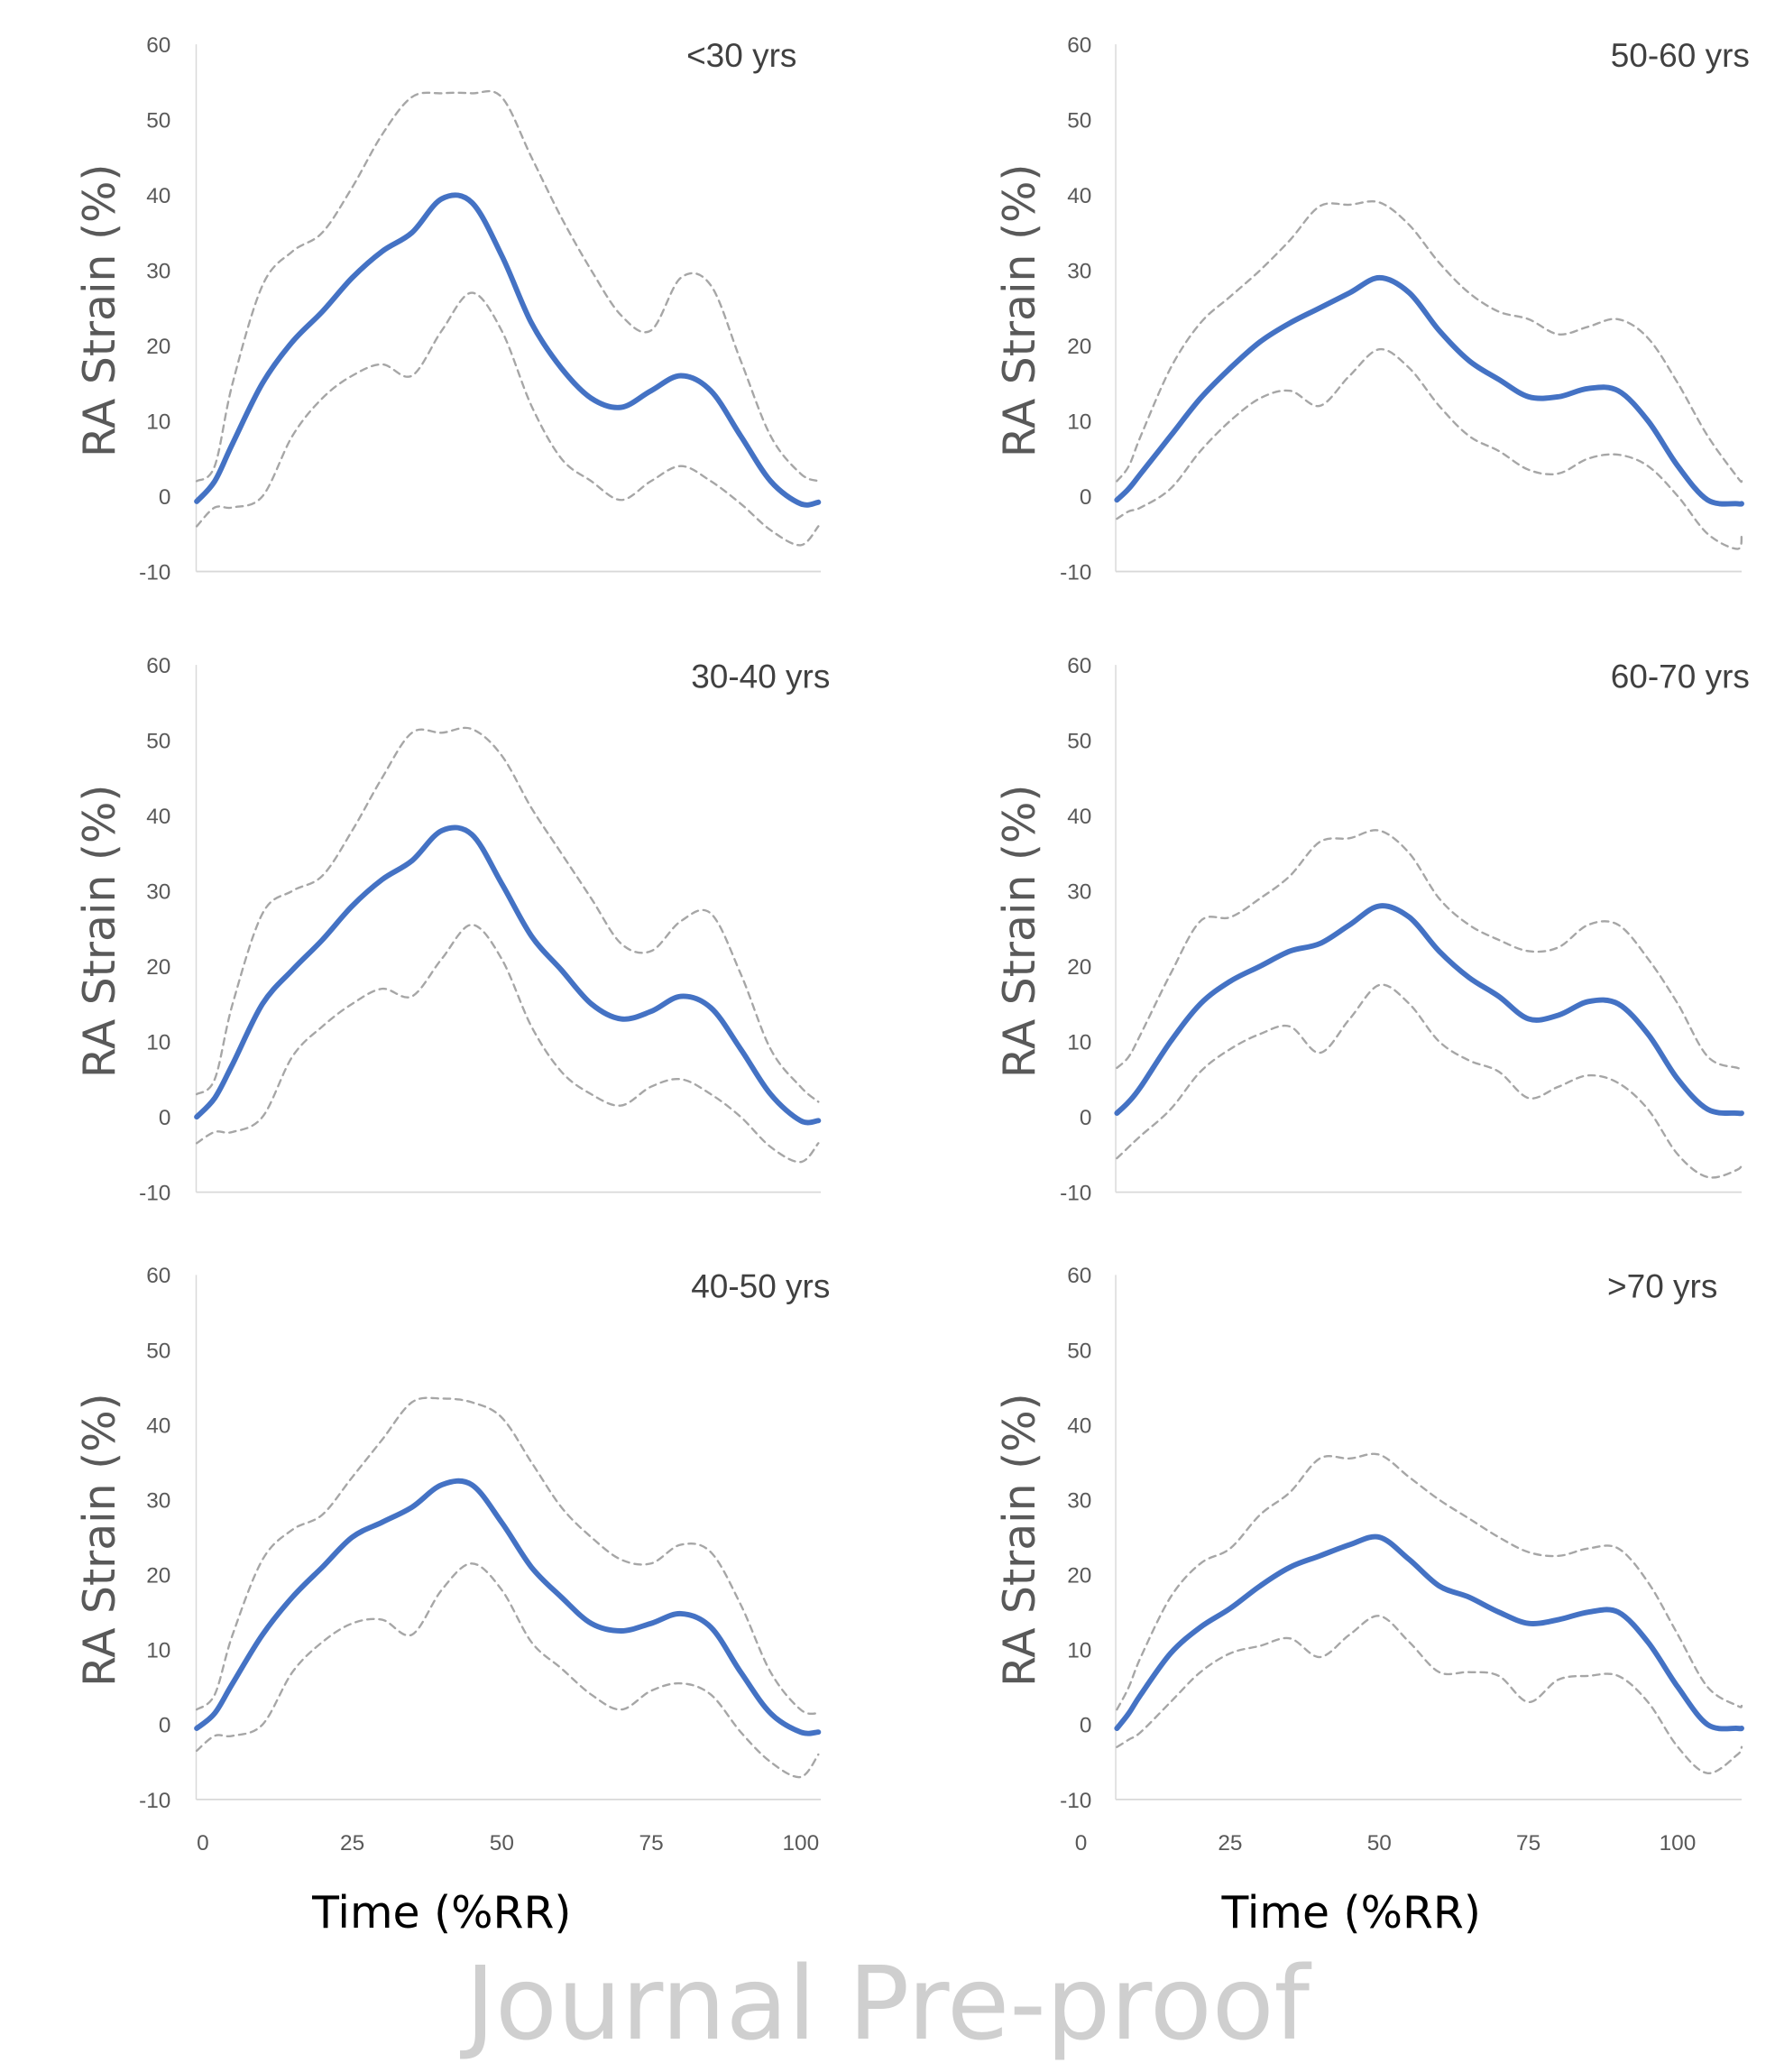 The height and width of the screenshot is (2072, 1775). I want to click on chart-panel-60-70: 60 50 40 30 20 10 0 -10 RA Strain (%) 60-70 yrs, so click(1372, 930).